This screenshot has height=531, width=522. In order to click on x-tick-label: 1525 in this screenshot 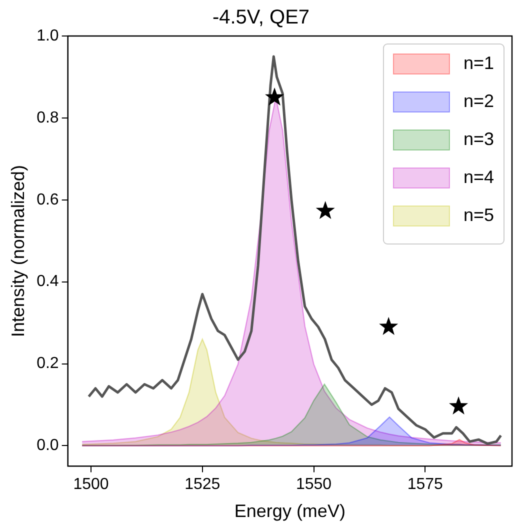, I will do `click(202, 485)`.